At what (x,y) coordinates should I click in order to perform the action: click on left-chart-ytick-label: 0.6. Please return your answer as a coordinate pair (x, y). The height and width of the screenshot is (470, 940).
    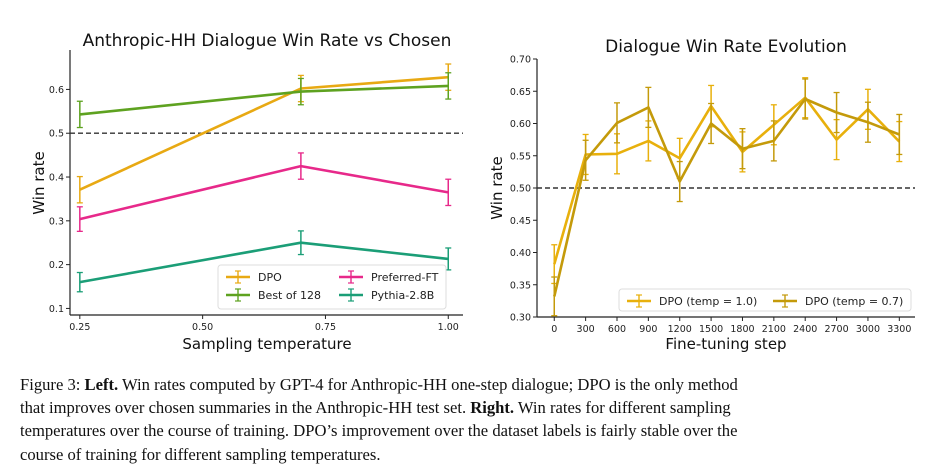
    Looking at the image, I should click on (56, 90).